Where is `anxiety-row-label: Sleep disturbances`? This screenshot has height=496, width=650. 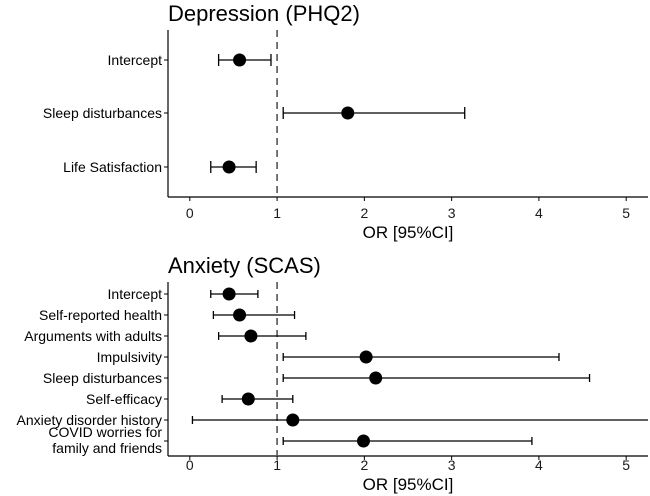 anxiety-row-label: Sleep disturbances is located at coordinates (102, 378).